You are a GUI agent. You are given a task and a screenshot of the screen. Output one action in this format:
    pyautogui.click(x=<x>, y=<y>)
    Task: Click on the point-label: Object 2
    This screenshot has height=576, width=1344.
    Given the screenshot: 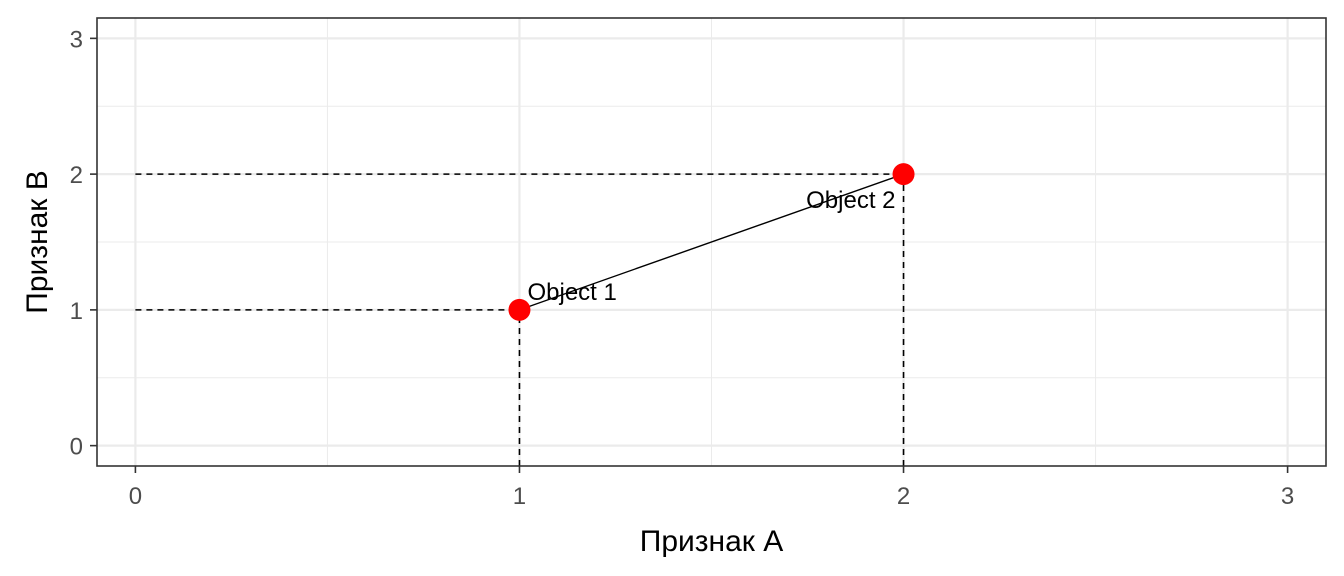 What is the action you would take?
    pyautogui.click(x=850, y=200)
    